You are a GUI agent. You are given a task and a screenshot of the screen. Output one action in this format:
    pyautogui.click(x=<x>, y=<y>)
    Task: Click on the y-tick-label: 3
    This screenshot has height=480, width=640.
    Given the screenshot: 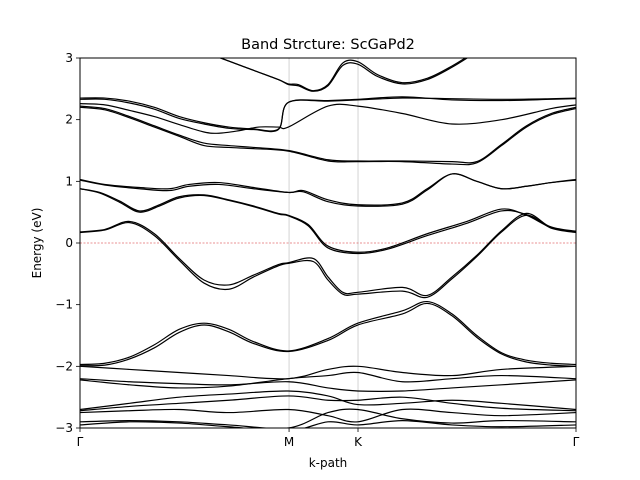 What is the action you would take?
    pyautogui.click(x=69, y=58)
    